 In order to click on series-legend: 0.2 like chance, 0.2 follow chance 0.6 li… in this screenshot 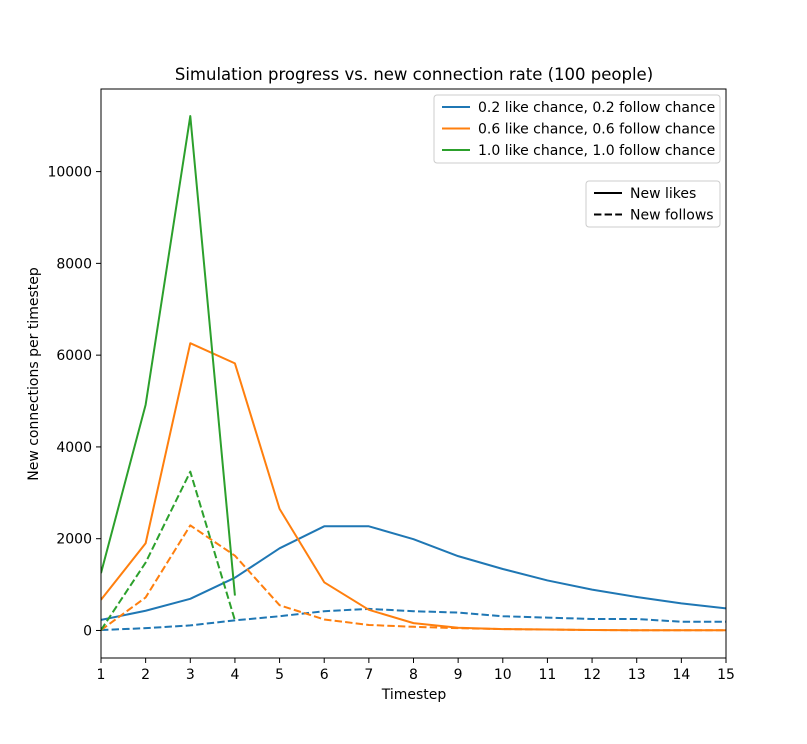, I will do `click(577, 129)`.